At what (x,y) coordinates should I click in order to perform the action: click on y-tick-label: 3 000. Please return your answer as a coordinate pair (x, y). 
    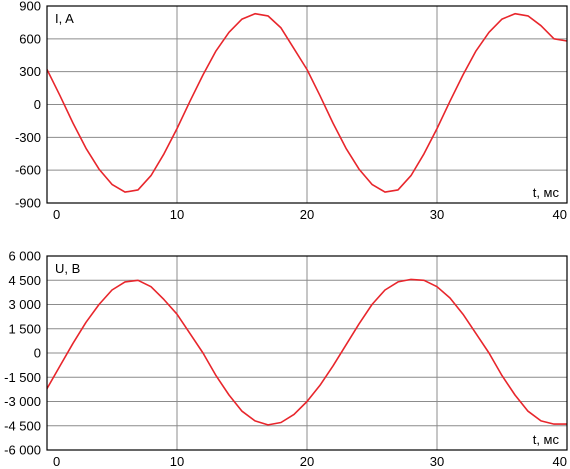
    Looking at the image, I should click on (24, 304).